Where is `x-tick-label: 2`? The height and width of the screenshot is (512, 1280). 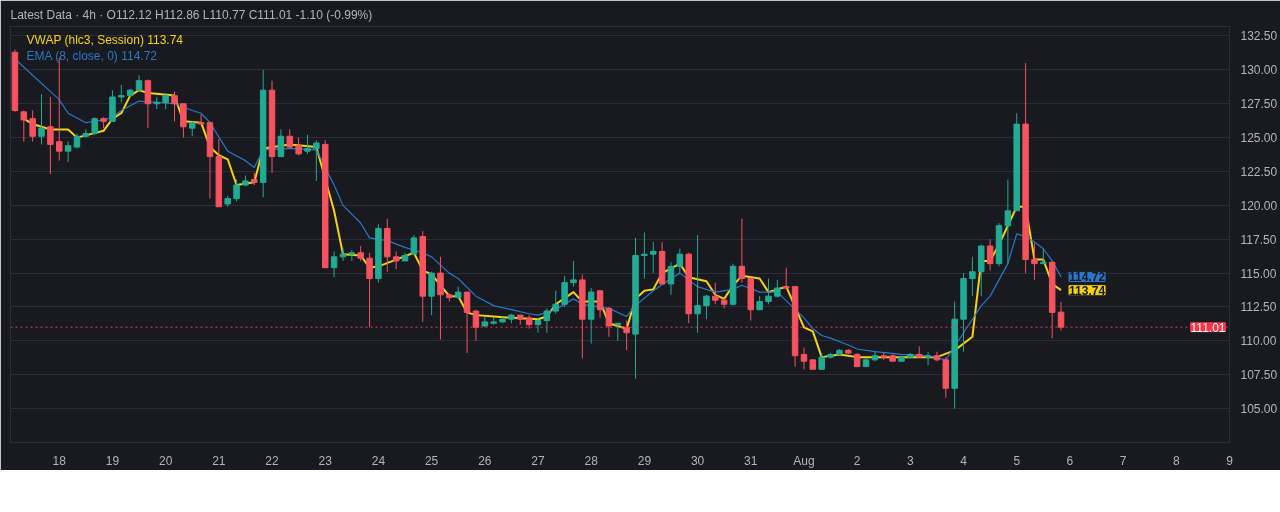 x-tick-label: 2 is located at coordinates (857, 460).